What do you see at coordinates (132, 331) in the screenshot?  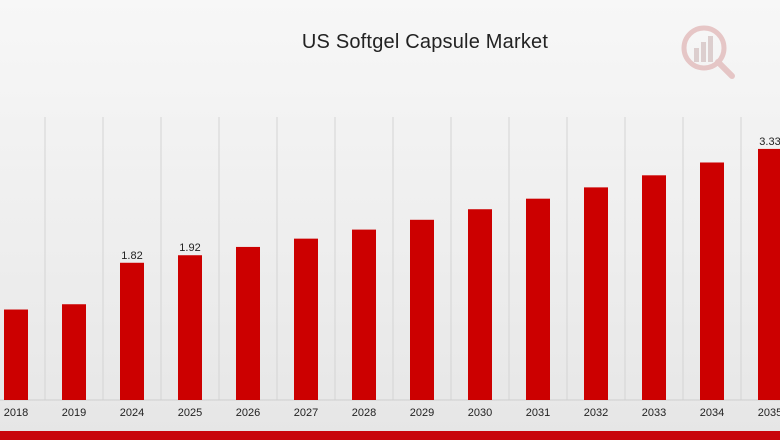 I see `bar-2024` at bounding box center [132, 331].